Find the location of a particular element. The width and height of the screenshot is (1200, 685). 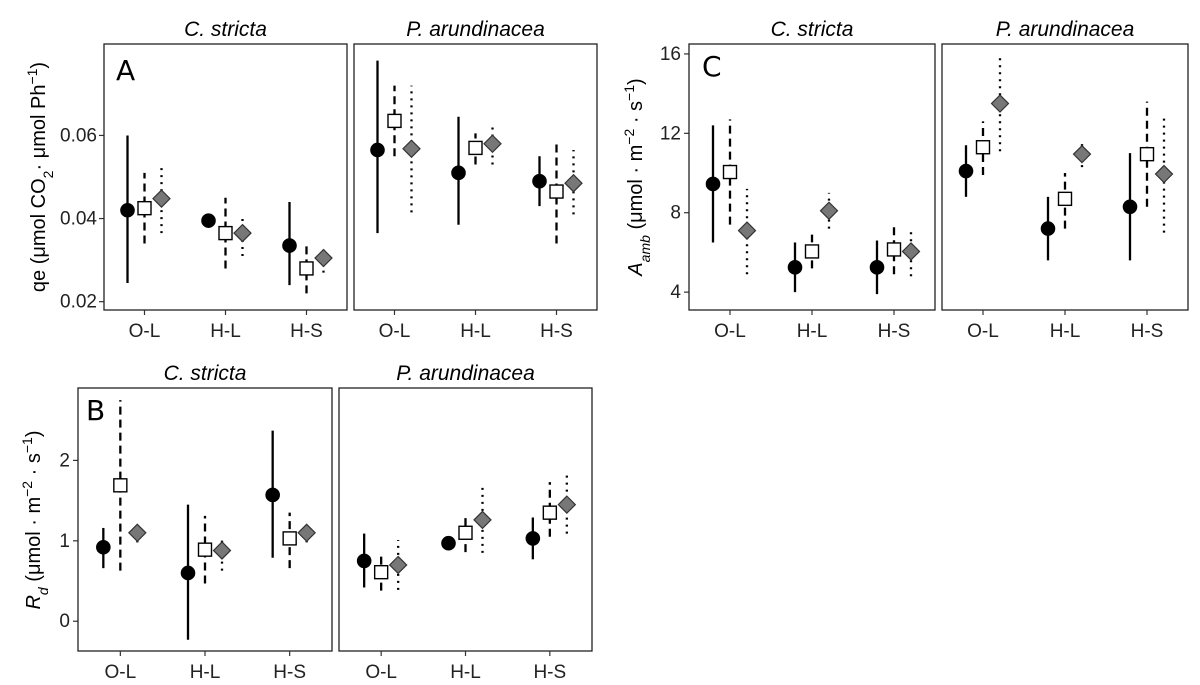

y-axis-label: qe (μmol CO2· μmol Ph−1) is located at coordinates (40, 177).